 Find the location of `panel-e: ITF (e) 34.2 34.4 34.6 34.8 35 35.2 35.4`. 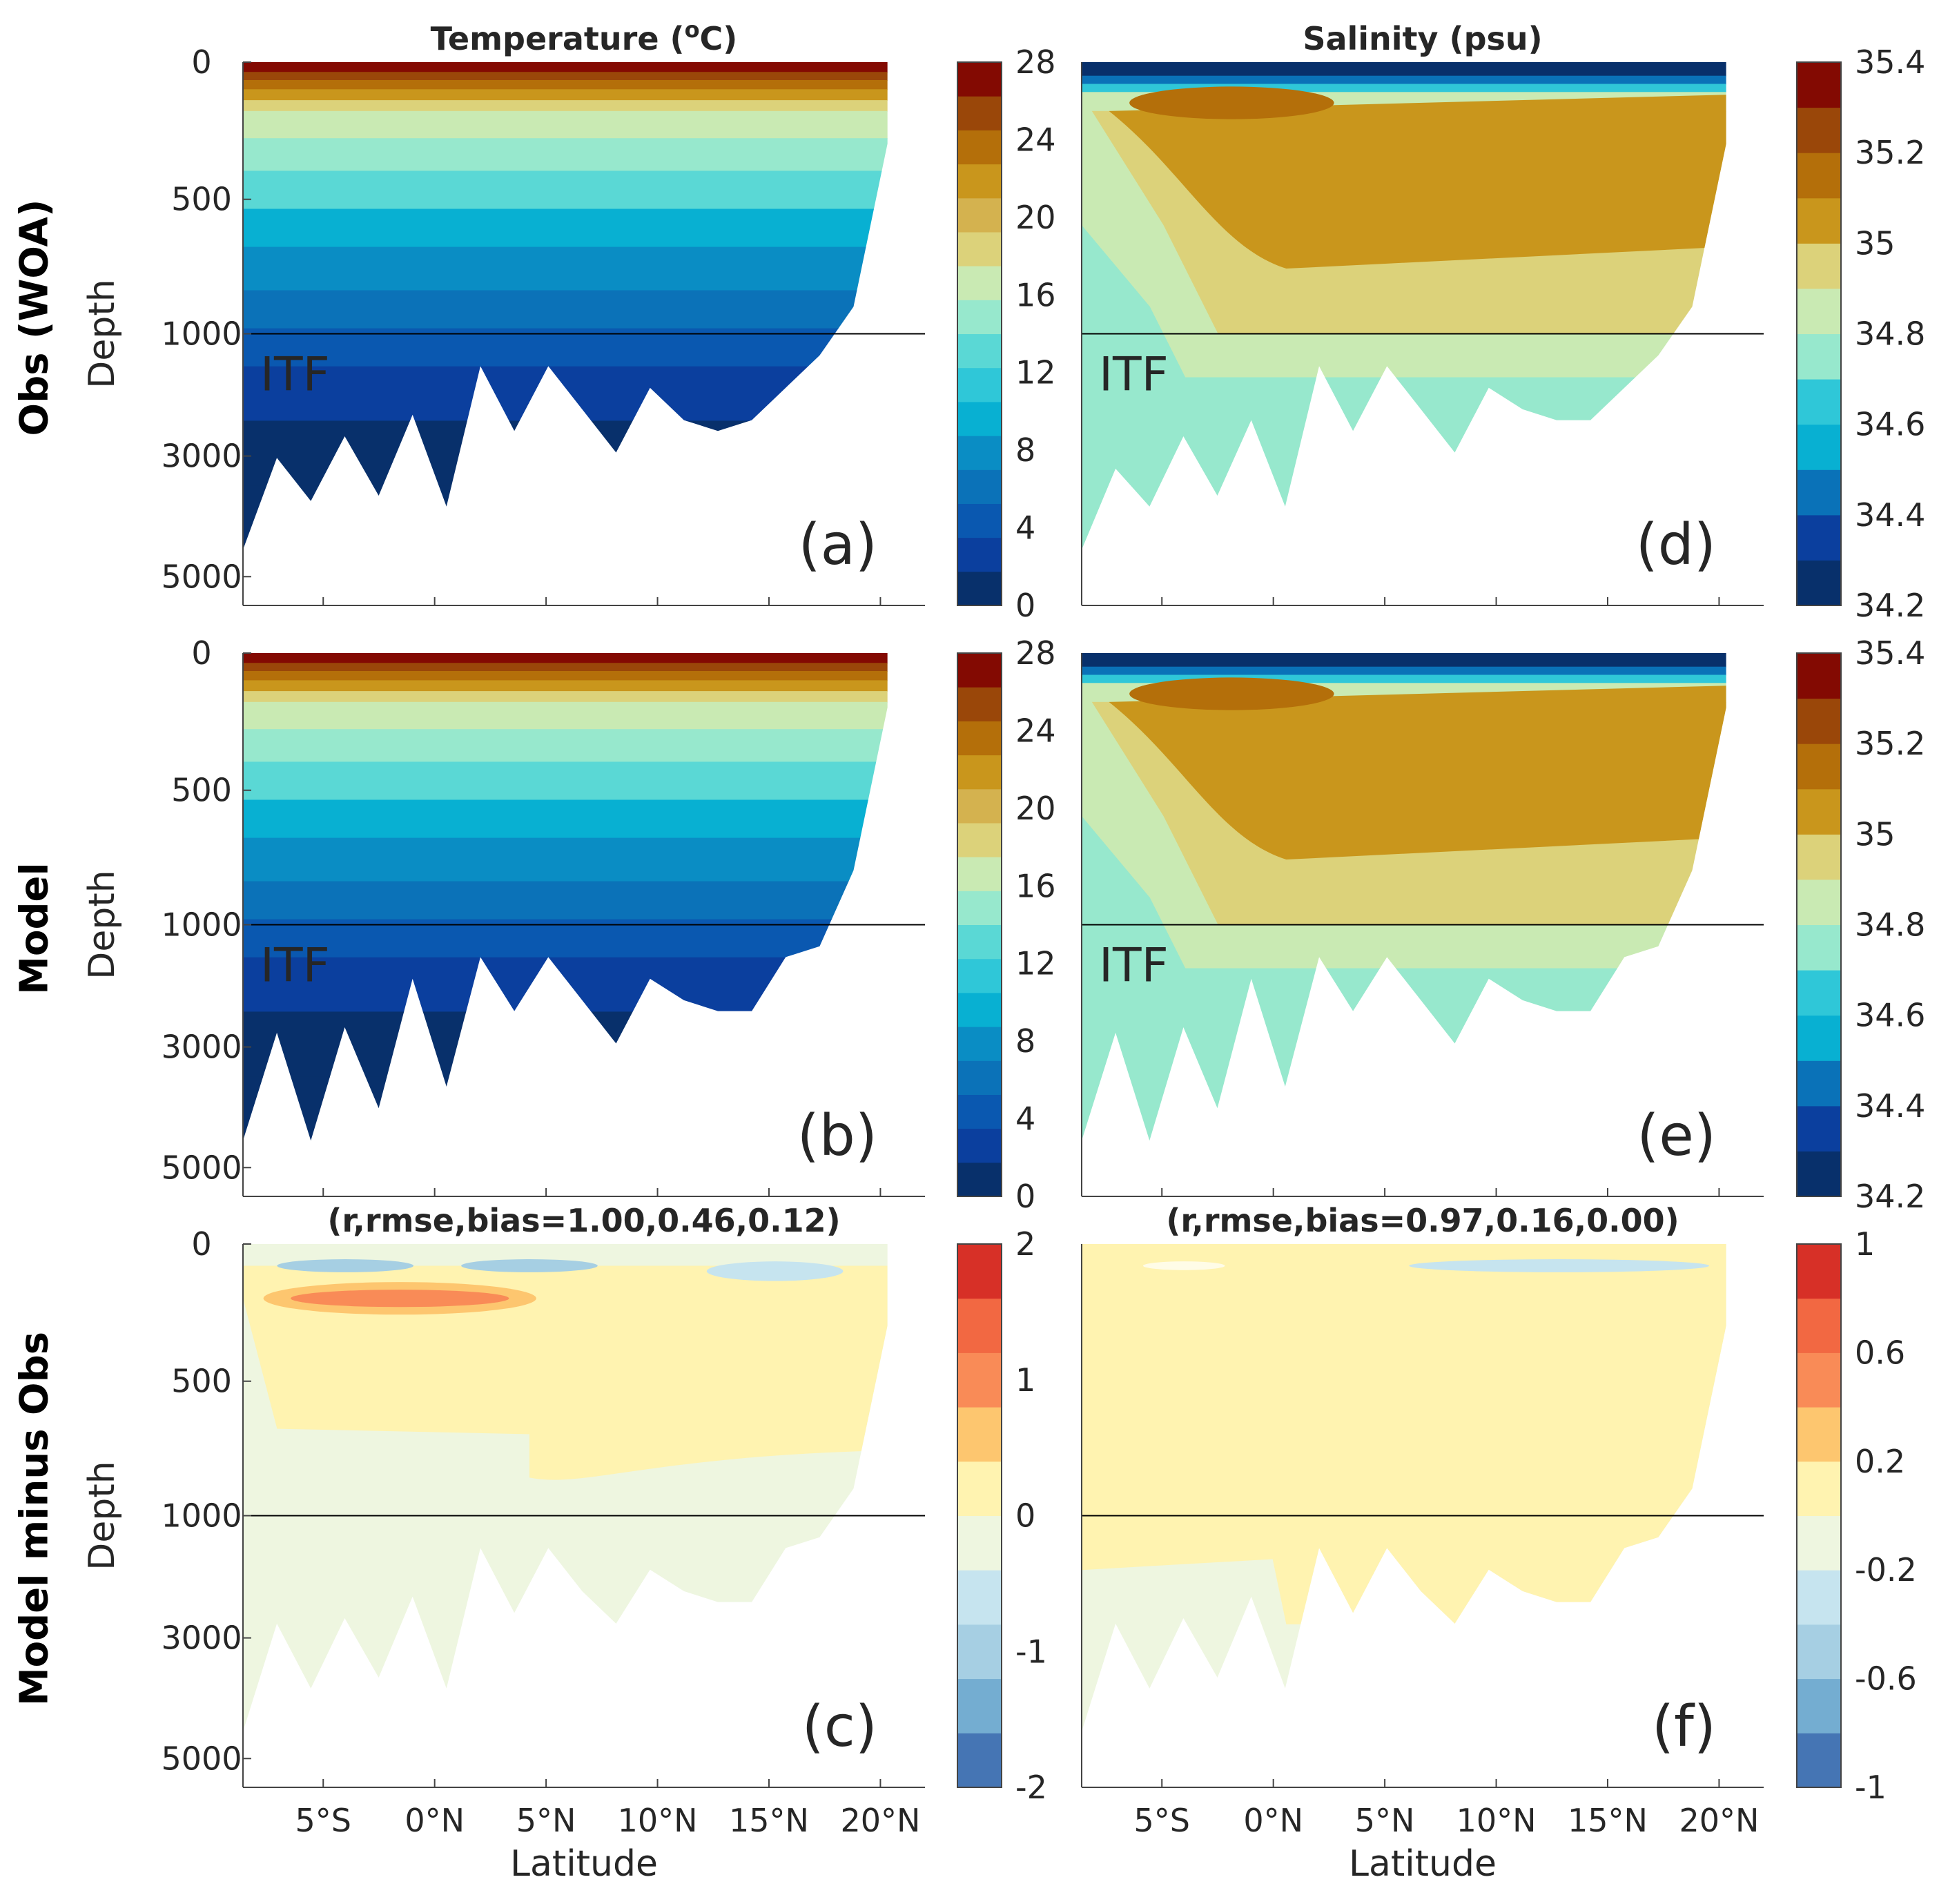

panel-e: ITF (e) 34.2 34.4 34.6 34.8 35 35.2 35.4 is located at coordinates (1503, 924).